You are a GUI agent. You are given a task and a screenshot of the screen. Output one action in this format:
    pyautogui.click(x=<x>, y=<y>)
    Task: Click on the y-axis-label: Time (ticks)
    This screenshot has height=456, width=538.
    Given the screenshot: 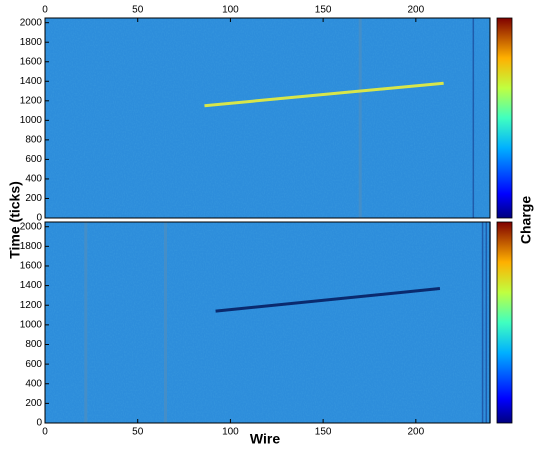 What is the action you would take?
    pyautogui.click(x=15, y=220)
    